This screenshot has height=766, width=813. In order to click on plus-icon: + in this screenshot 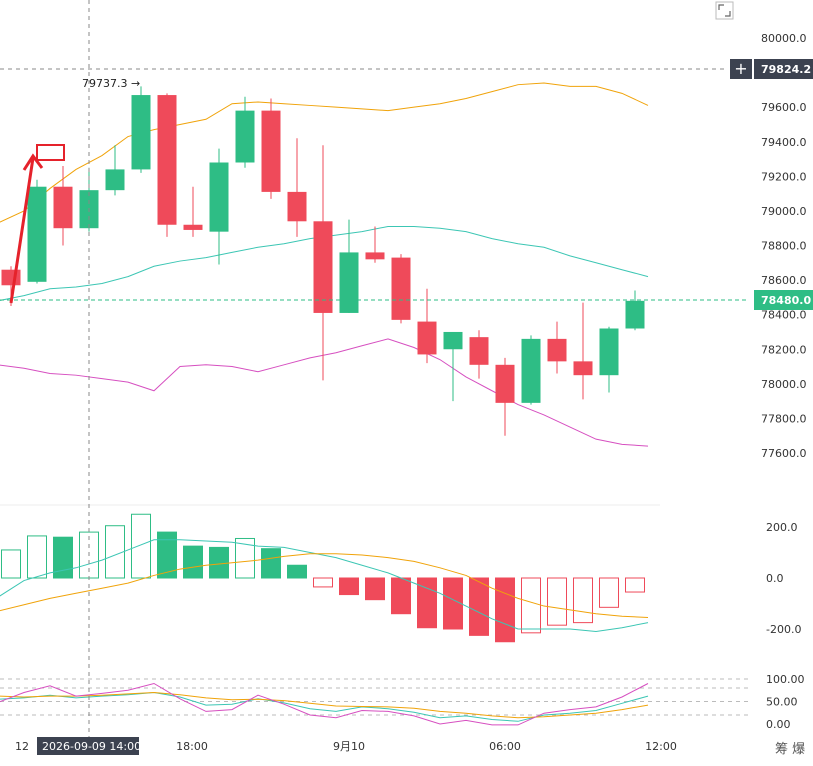, I will do `click(740, 68)`.